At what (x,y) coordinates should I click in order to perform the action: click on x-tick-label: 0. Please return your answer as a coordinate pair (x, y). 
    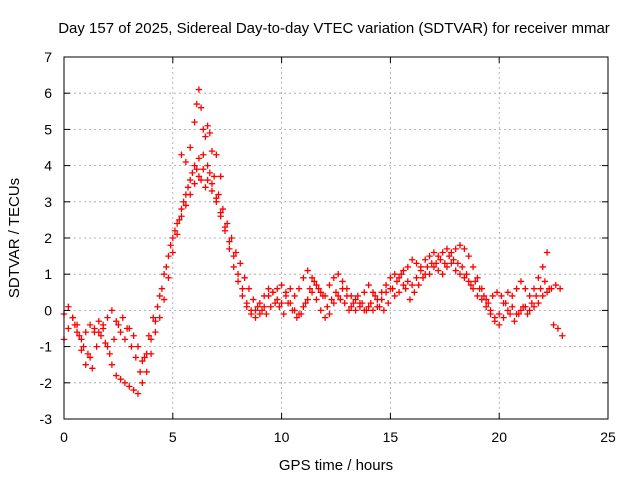
    Looking at the image, I should click on (64, 437).